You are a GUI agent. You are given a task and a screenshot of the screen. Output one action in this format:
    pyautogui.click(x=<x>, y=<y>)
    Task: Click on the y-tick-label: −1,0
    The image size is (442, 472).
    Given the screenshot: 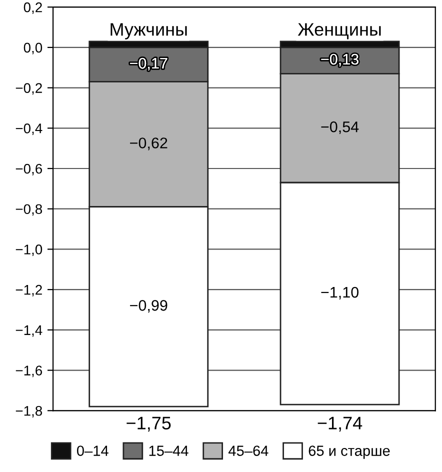 What is the action you would take?
    pyautogui.click(x=29, y=250)
    